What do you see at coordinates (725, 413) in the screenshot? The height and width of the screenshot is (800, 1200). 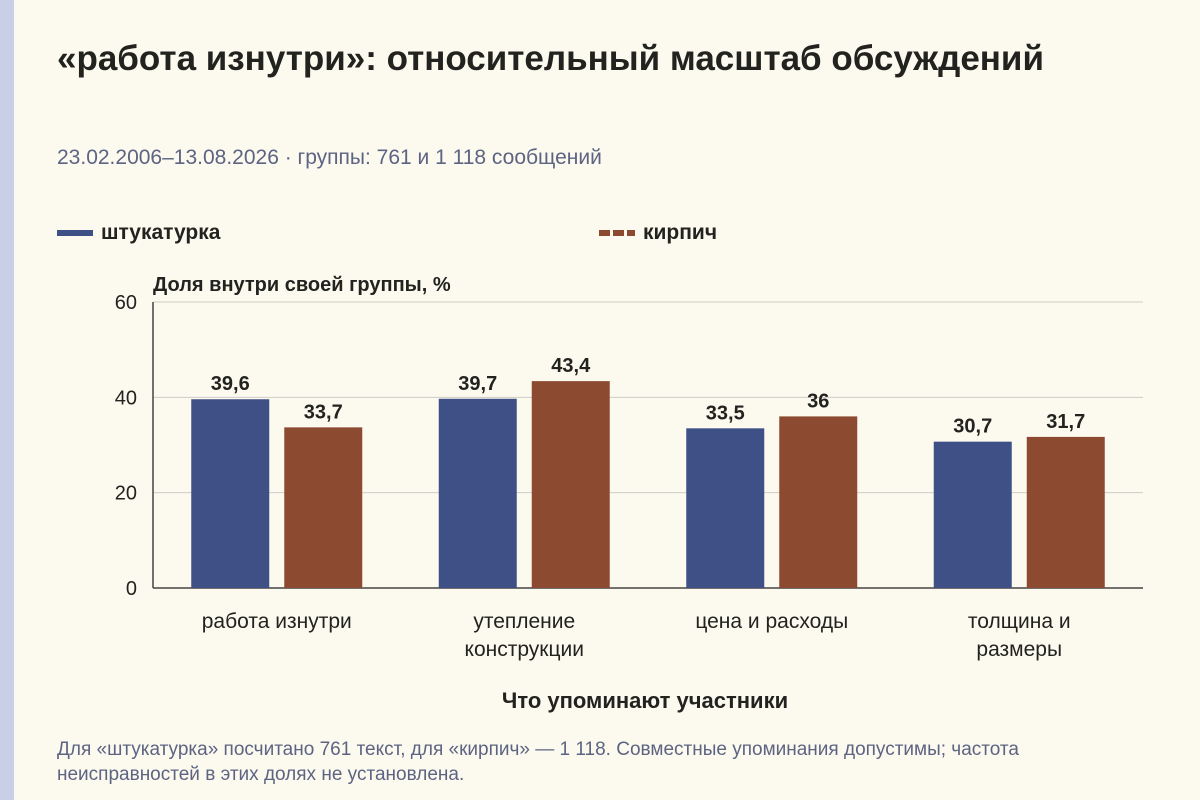 I see `data-label: 33,5` at bounding box center [725, 413].